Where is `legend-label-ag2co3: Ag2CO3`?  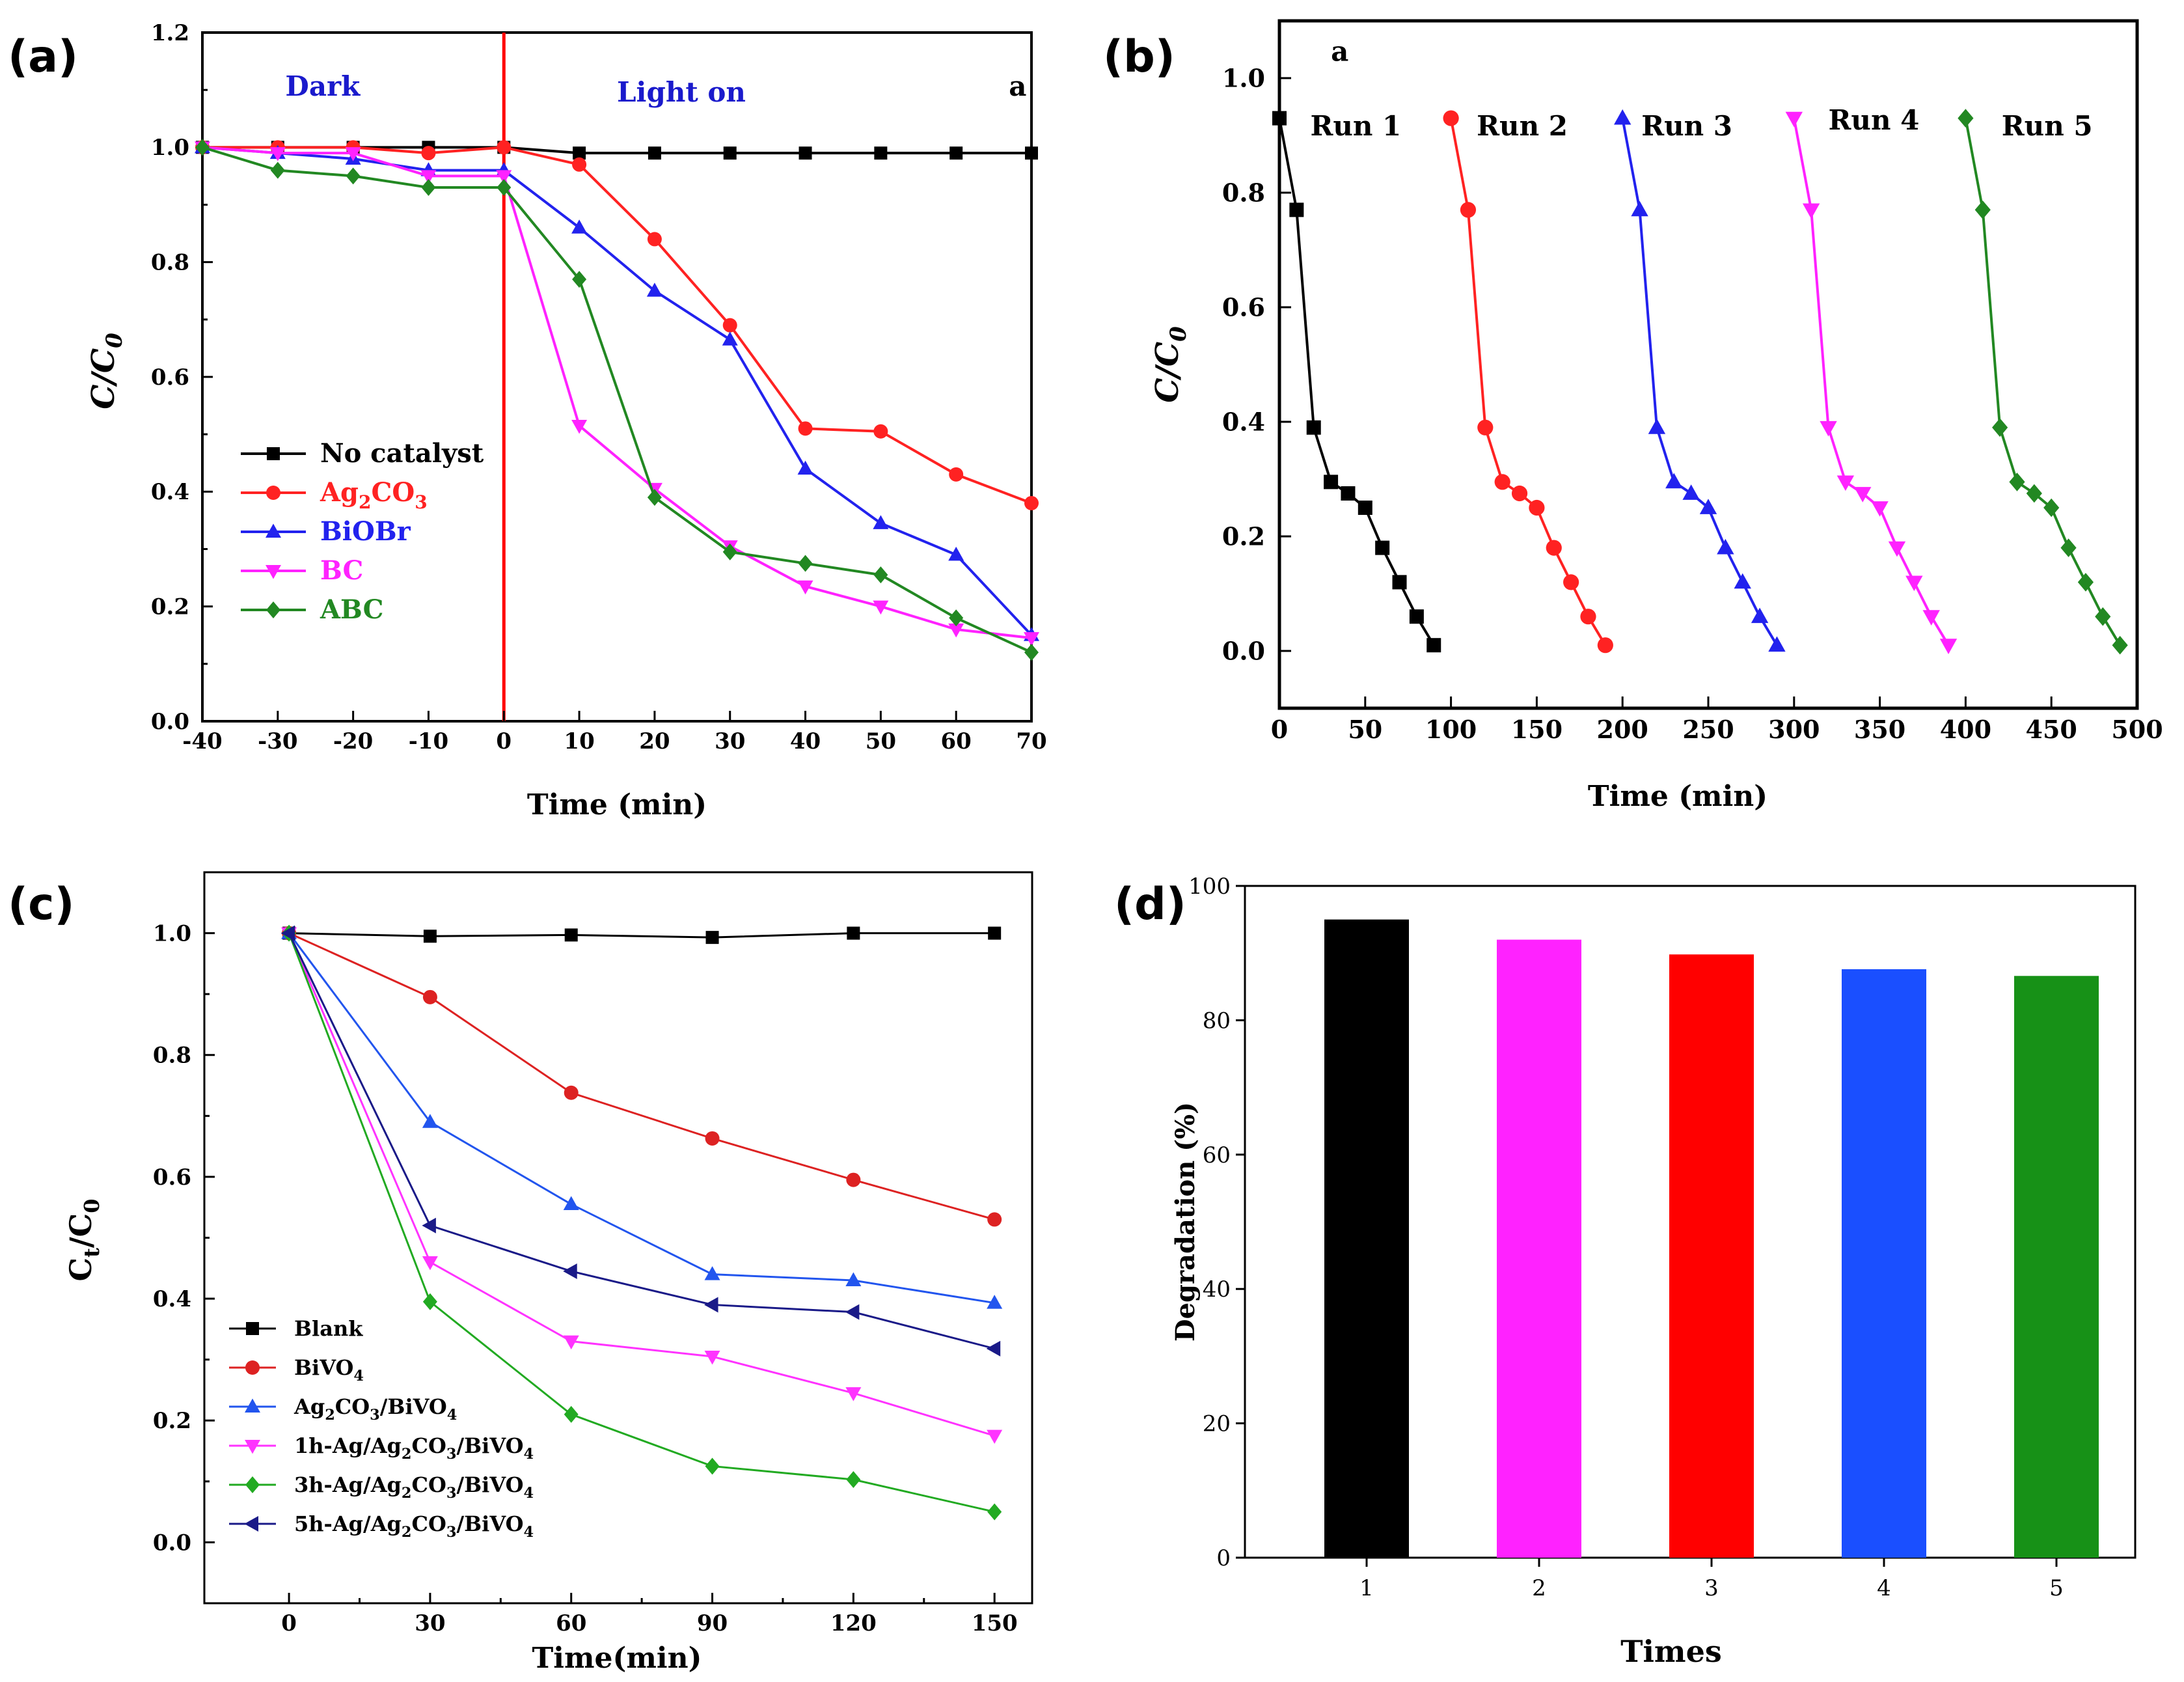 legend-label-ag2co3: Ag2CO3 is located at coordinates (374, 495).